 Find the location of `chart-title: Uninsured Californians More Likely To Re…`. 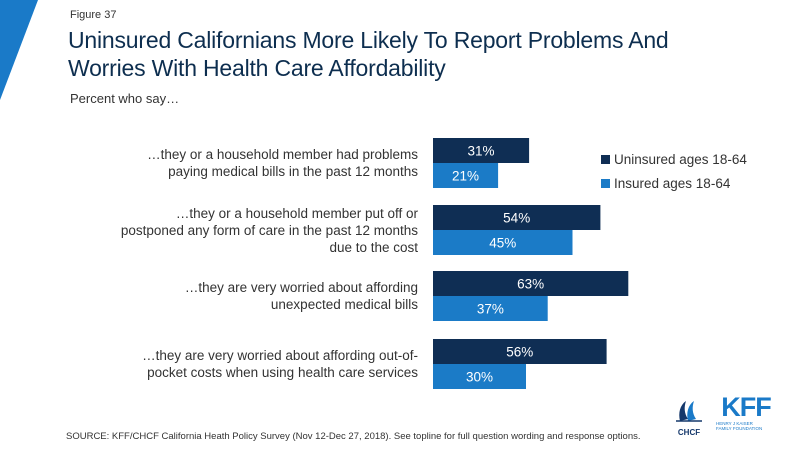

chart-title: Uninsured Californians More Likely To Re… is located at coordinates (418, 54).